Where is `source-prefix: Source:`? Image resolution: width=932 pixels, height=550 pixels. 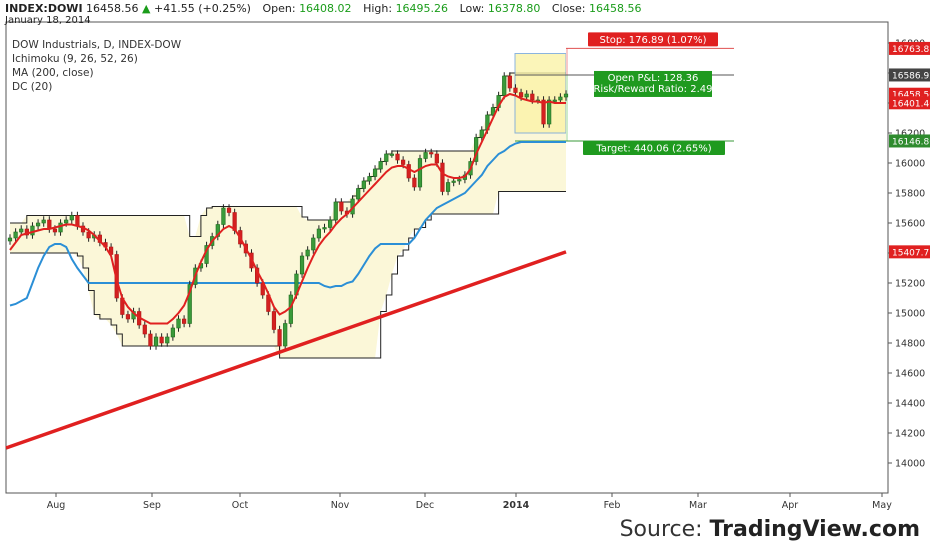
source-prefix: Source: is located at coordinates (664, 529).